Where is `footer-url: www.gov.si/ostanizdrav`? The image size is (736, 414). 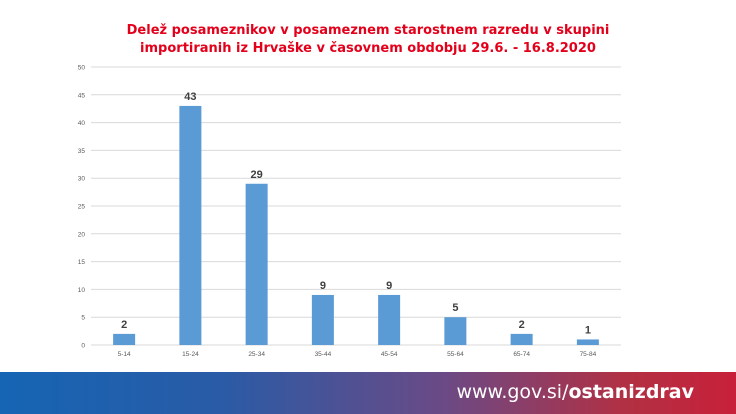 footer-url: www.gov.si/ostanizdrav is located at coordinates (575, 392).